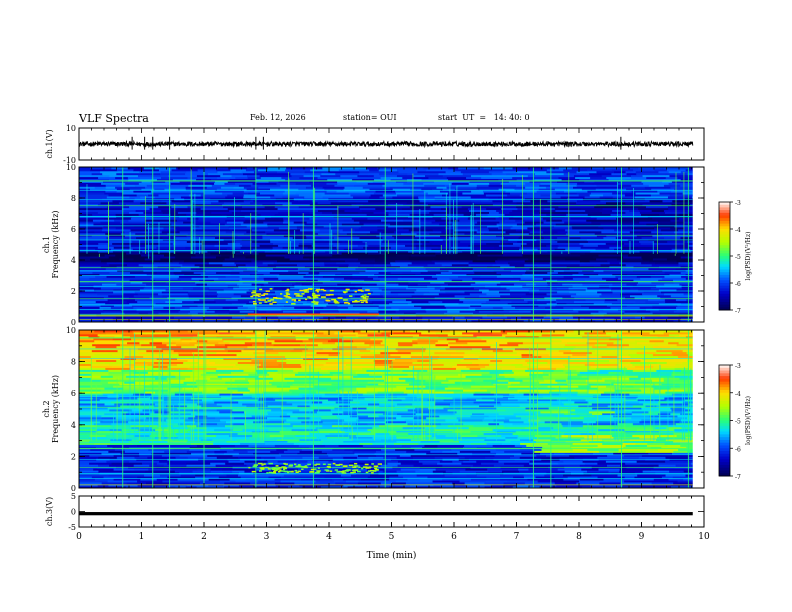  I want to click on ch3-trace, so click(386, 514).